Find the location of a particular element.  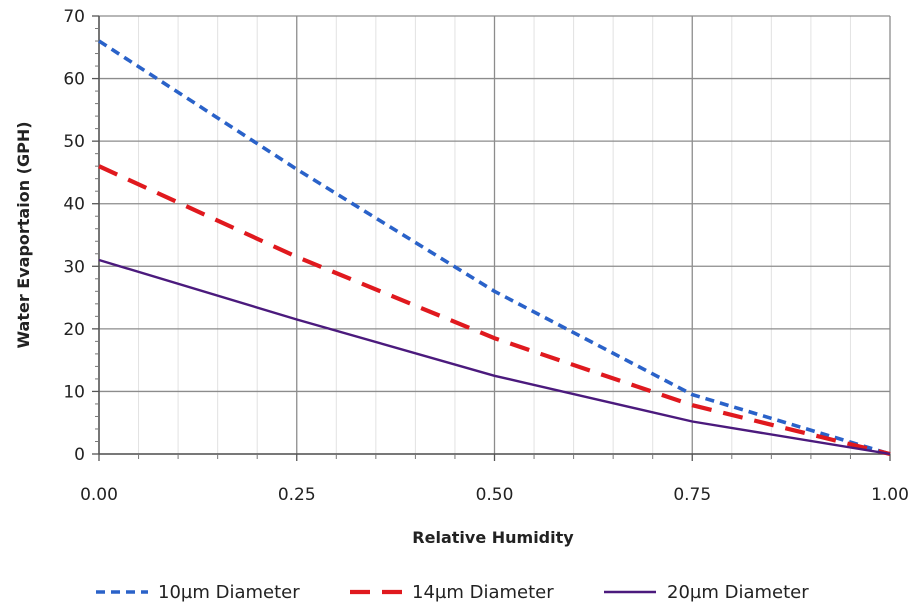

x-tick-label: 0.00 is located at coordinates (99, 495).